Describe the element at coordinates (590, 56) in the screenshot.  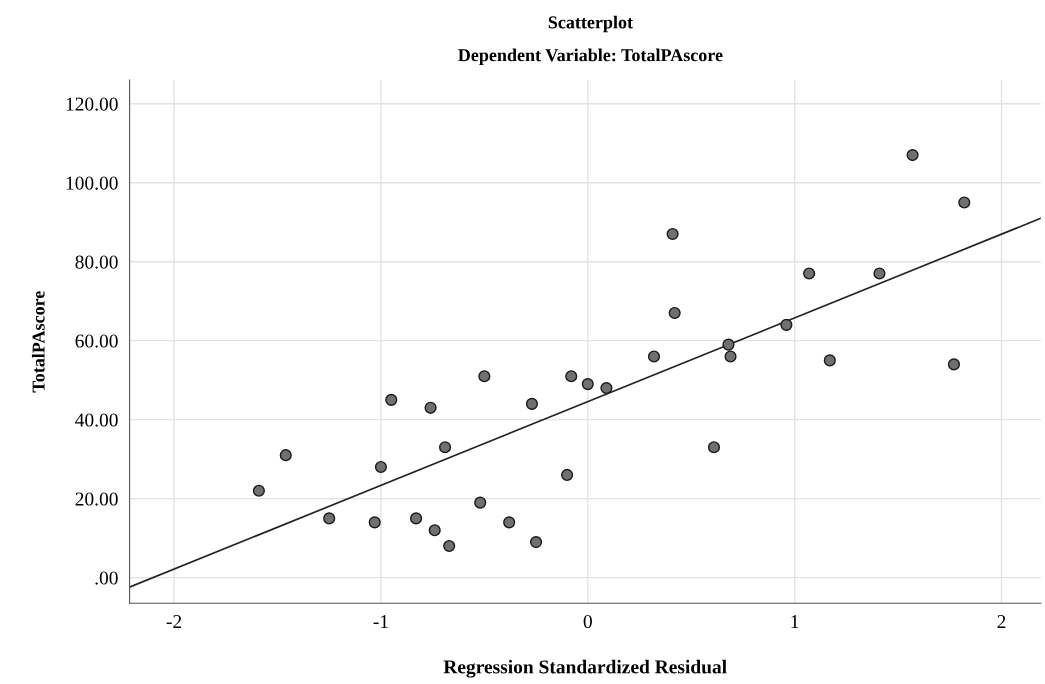
I see `chart-subtitle: Dependent Variable: TotalPAscore` at that location.